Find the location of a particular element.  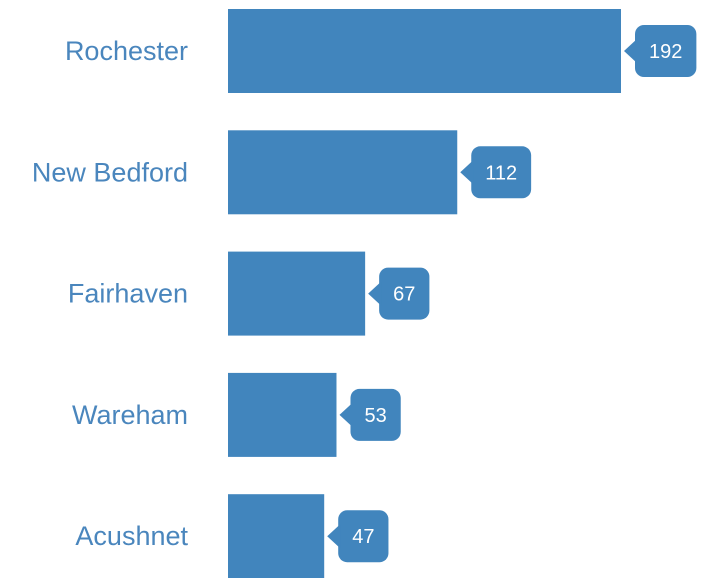

category-label: Acushnet is located at coordinates (131, 536).